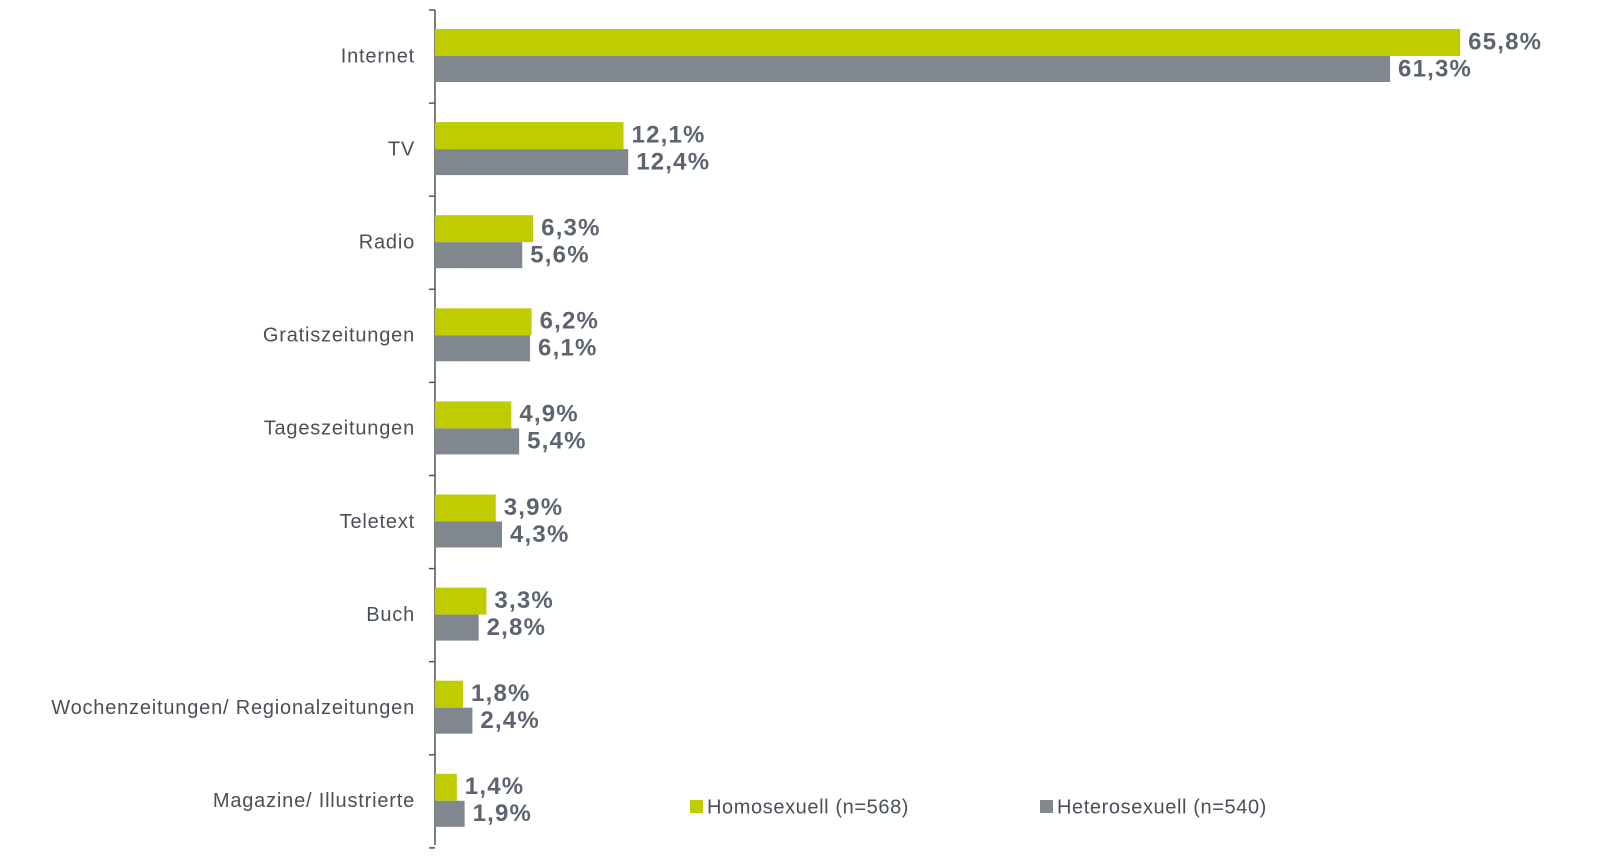  I want to click on value-label: 6,2%, so click(570, 321).